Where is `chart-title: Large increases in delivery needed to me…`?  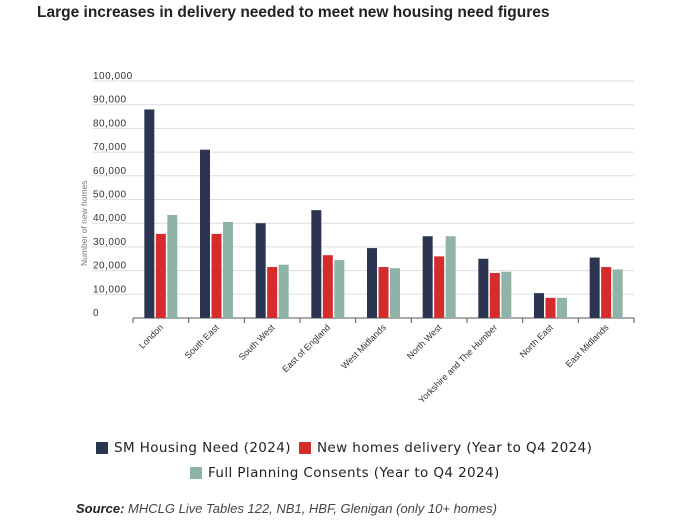 chart-title: Large increases in delivery needed to me… is located at coordinates (293, 12).